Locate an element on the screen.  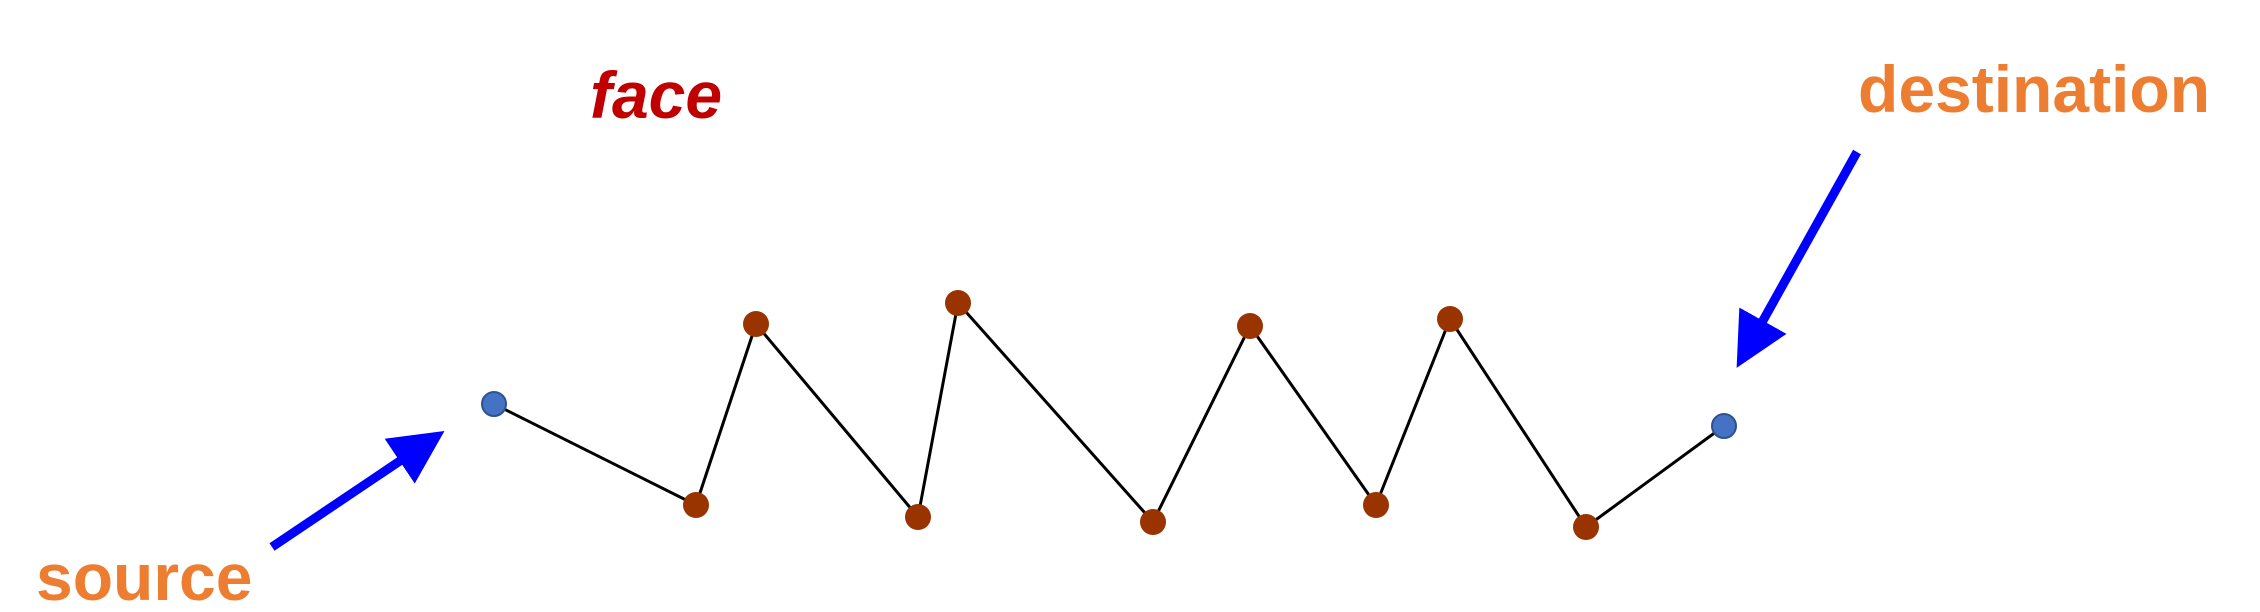
destination-vertex is located at coordinates (1724, 426).